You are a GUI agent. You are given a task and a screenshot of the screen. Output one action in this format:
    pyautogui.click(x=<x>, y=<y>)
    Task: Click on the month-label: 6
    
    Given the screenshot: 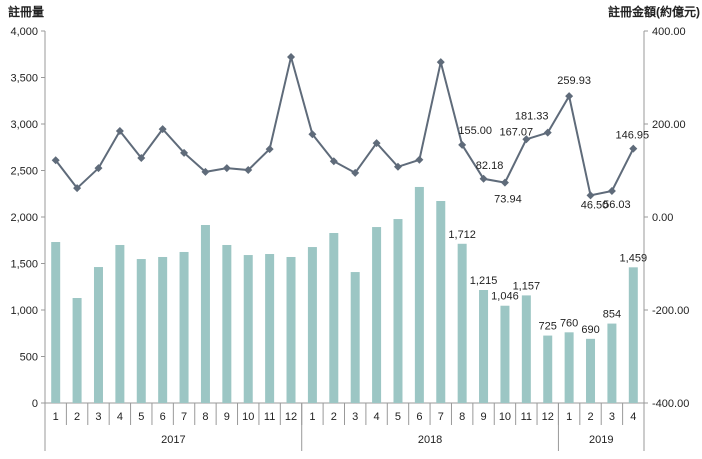 What is the action you would take?
    pyautogui.click(x=163, y=417)
    